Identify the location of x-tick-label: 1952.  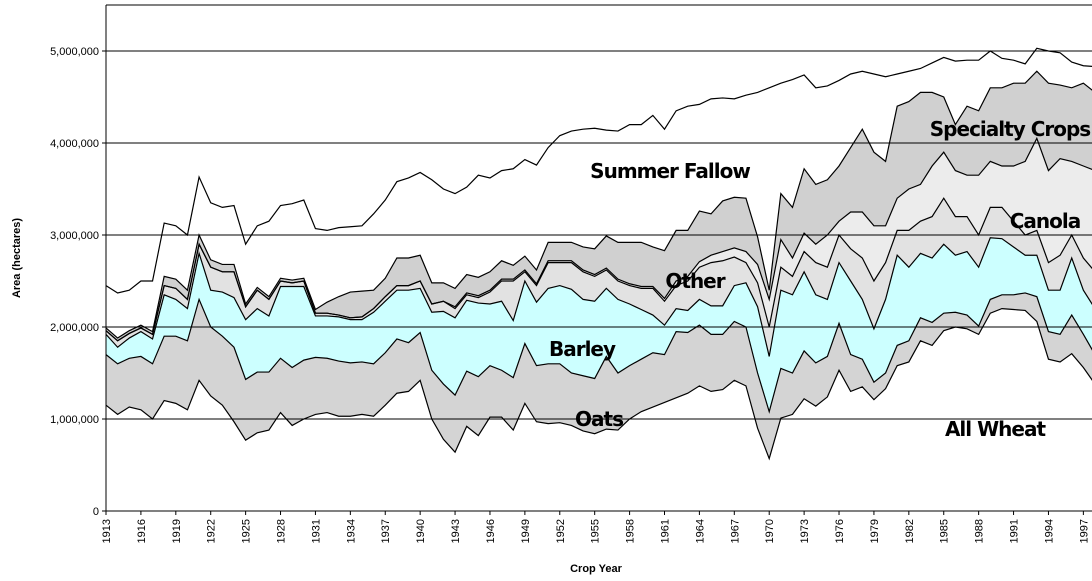
(561, 531).